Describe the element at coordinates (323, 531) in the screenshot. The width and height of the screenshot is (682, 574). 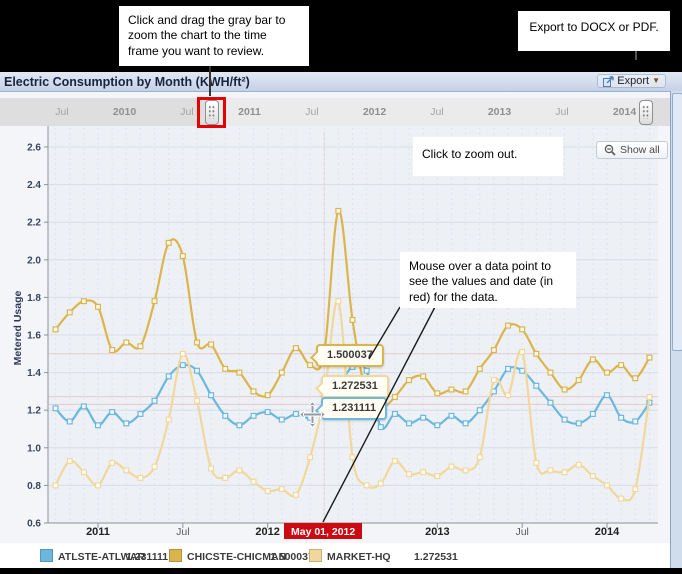
I see `hovered-date-flag: May 01, 2012` at that location.